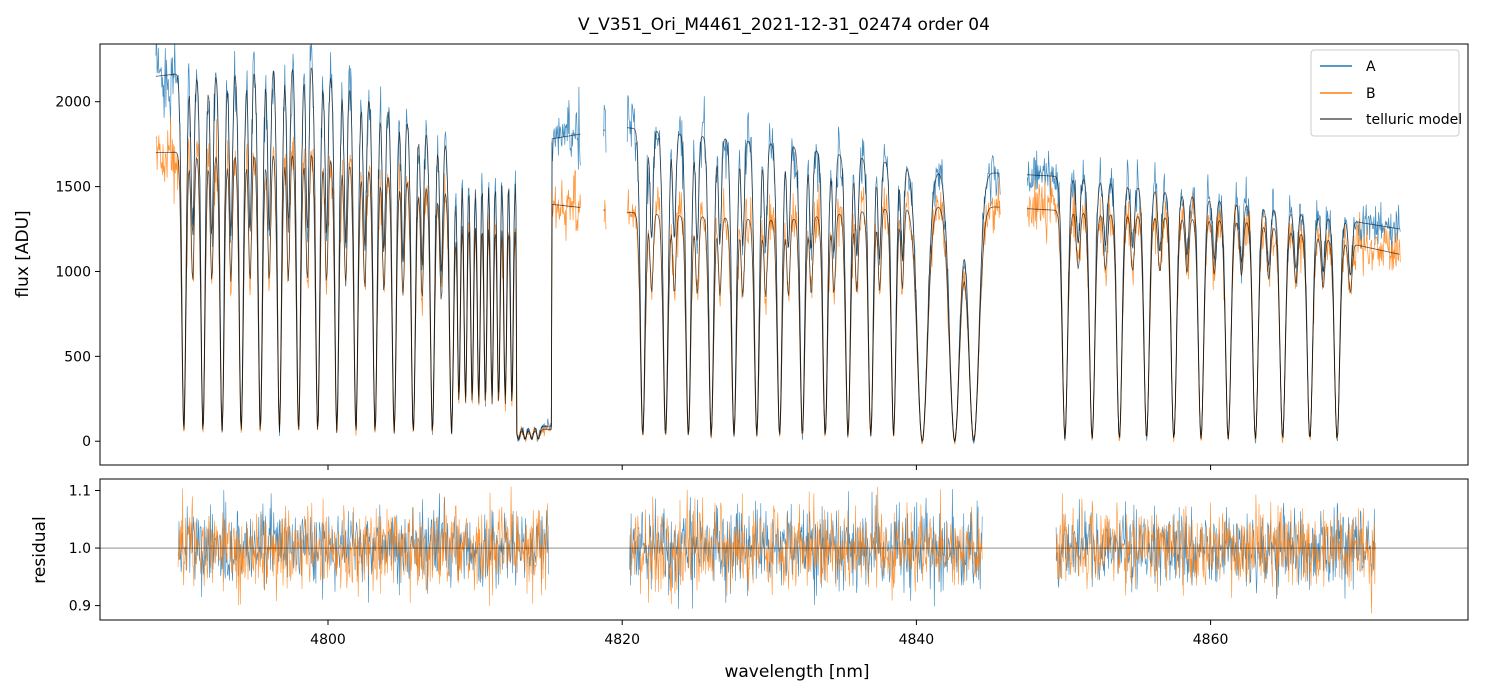 The height and width of the screenshot is (696, 1510). I want to click on y-tick-label: 0, so click(86, 442).